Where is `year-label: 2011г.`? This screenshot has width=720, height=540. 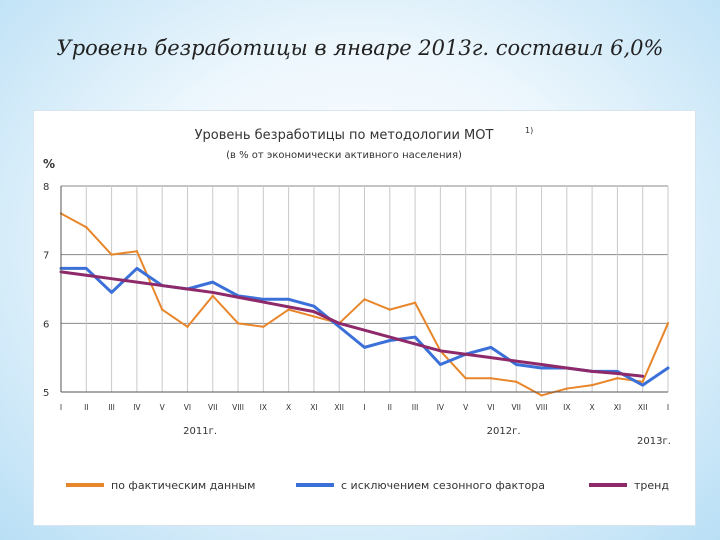 year-label: 2011г. is located at coordinates (200, 431).